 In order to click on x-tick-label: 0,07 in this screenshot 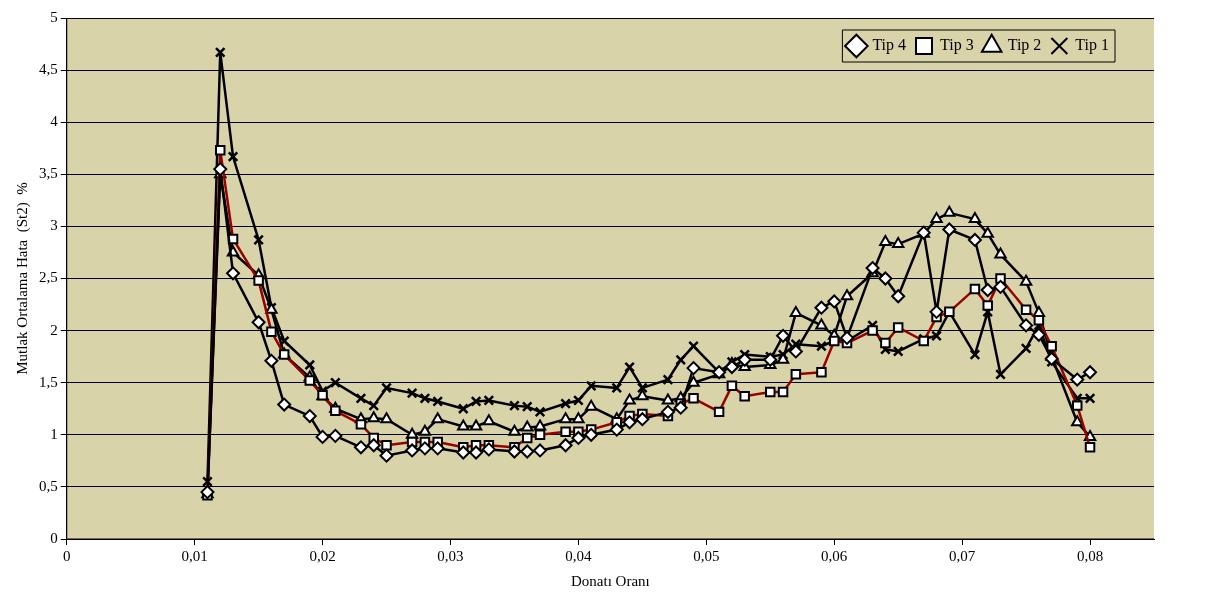, I will do `click(962, 555)`.